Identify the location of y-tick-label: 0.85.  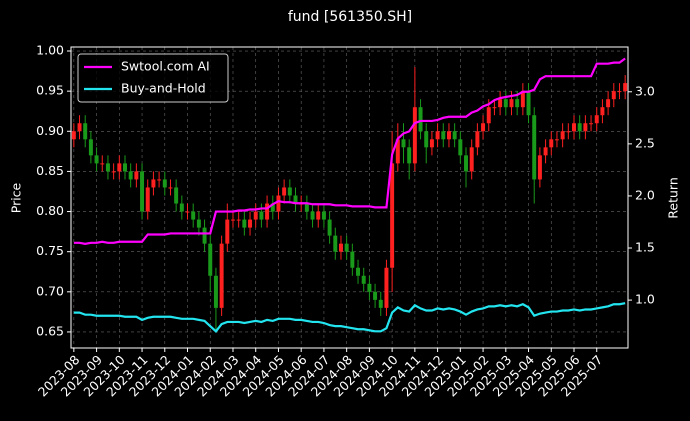
(50, 170).